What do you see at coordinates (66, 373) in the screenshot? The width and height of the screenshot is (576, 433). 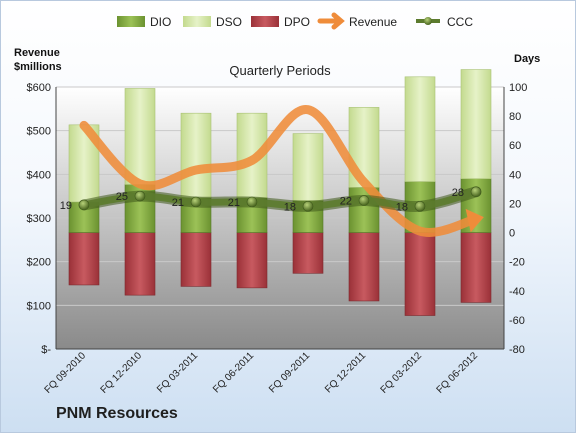 I see `category-tick-label: FQ 09-2010` at bounding box center [66, 373].